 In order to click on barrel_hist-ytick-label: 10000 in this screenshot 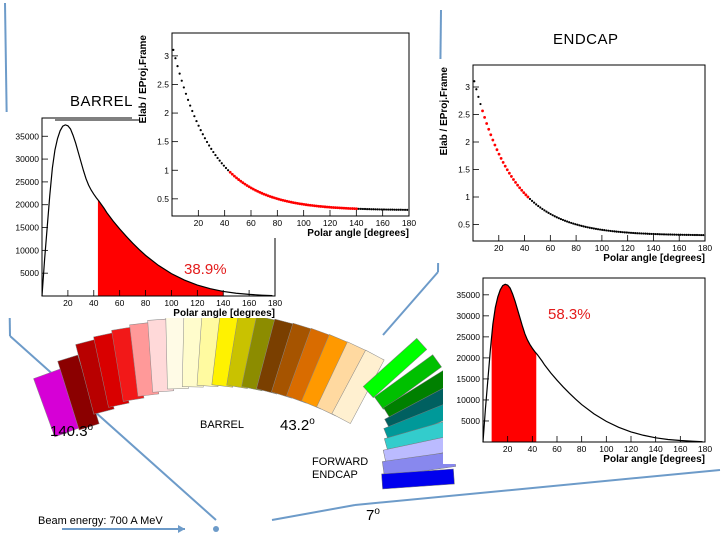, I will do `click(27, 250)`.